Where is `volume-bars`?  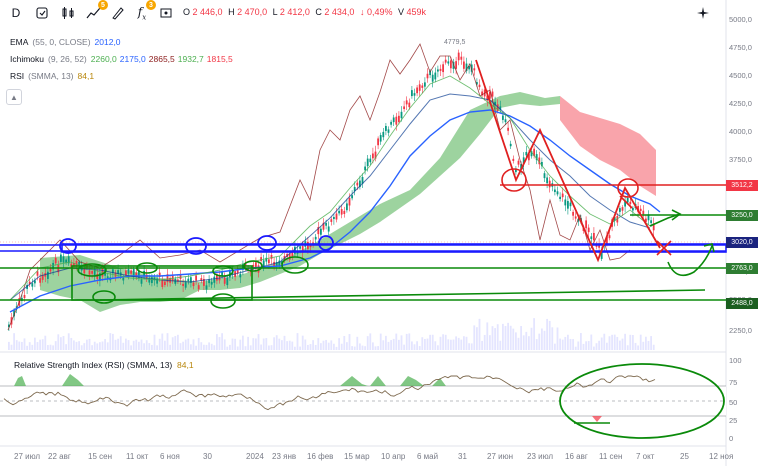
volume-bars is located at coordinates (331, 334).